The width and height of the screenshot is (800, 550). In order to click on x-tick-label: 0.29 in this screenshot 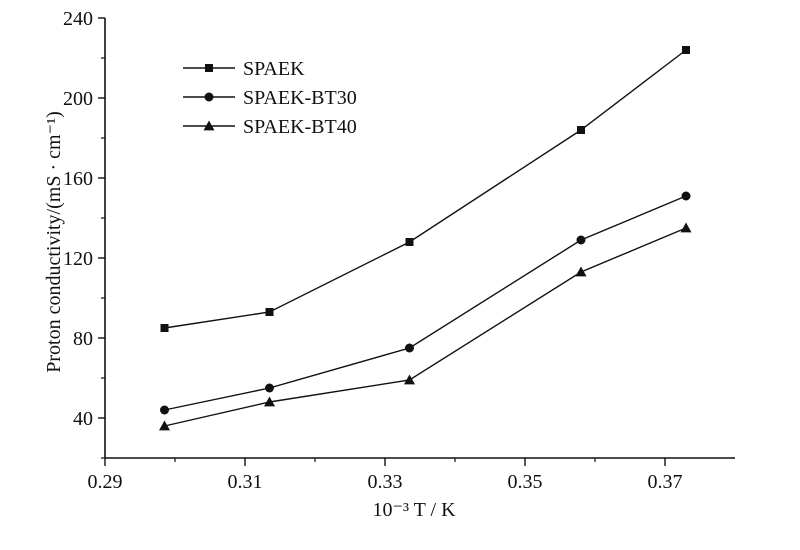, I will do `click(105, 482)`.